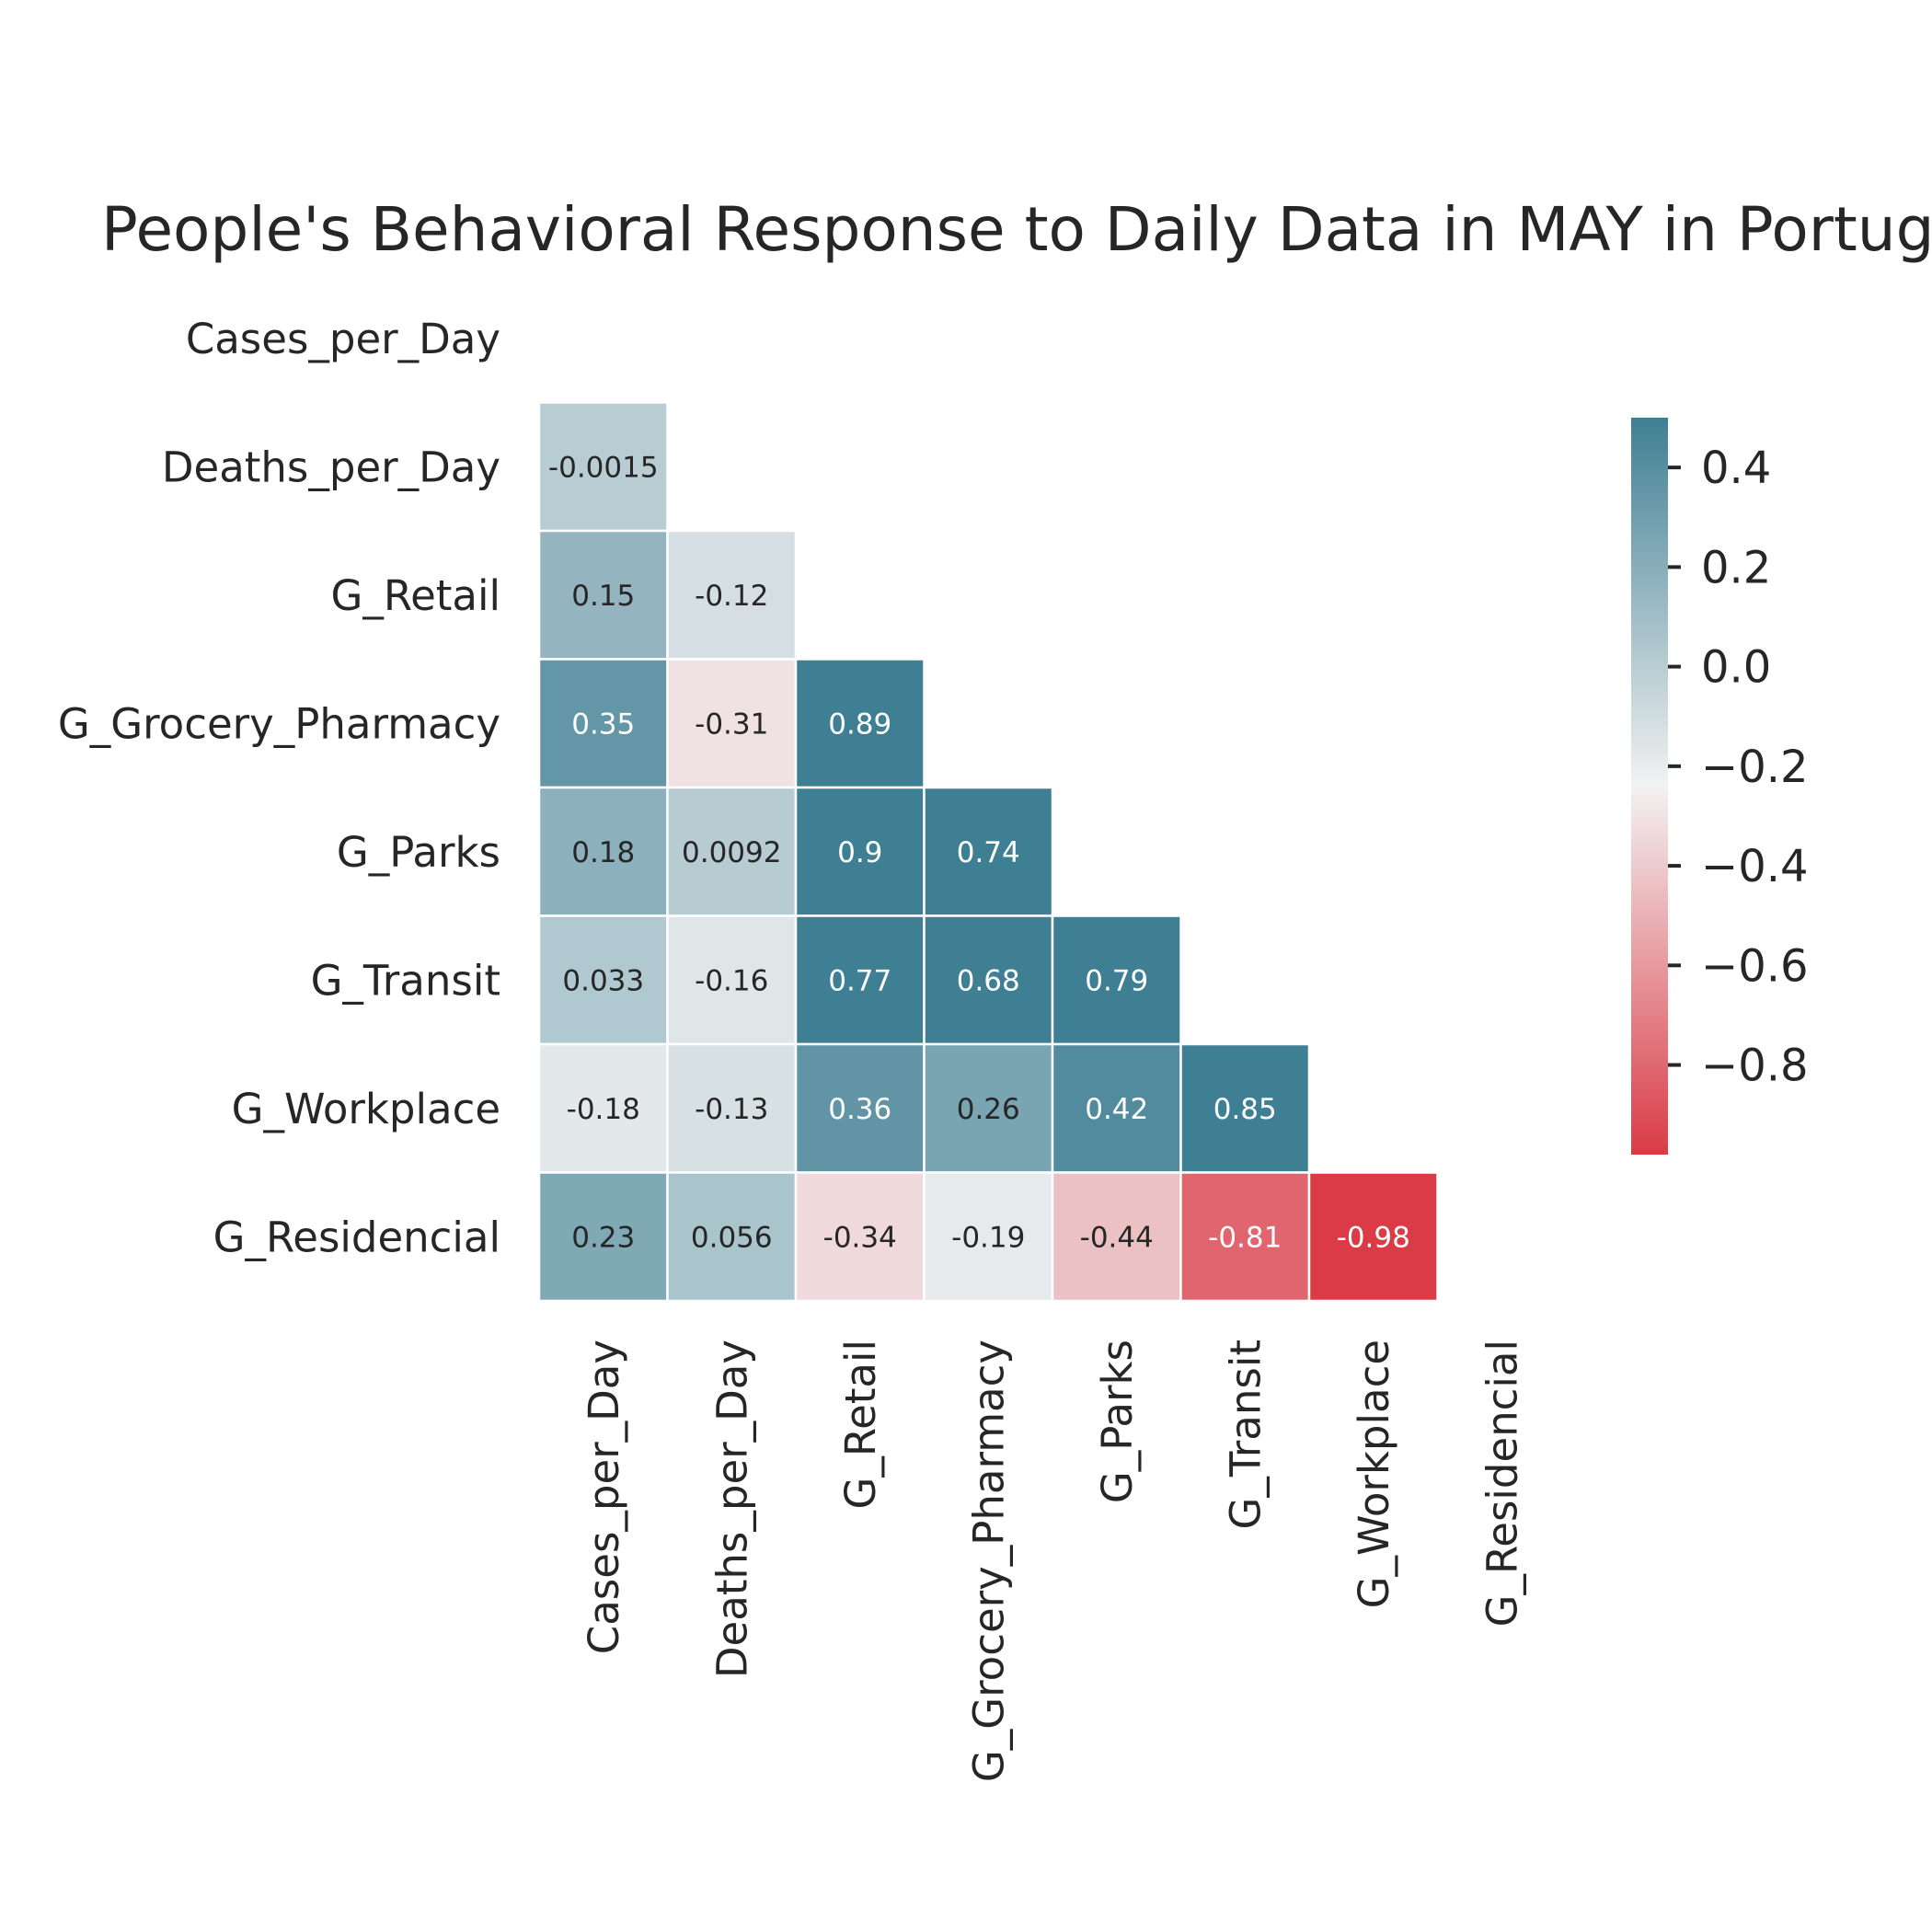 Image resolution: width=1932 pixels, height=1932 pixels. I want to click on cell-value-label: -0.12, so click(731, 596).